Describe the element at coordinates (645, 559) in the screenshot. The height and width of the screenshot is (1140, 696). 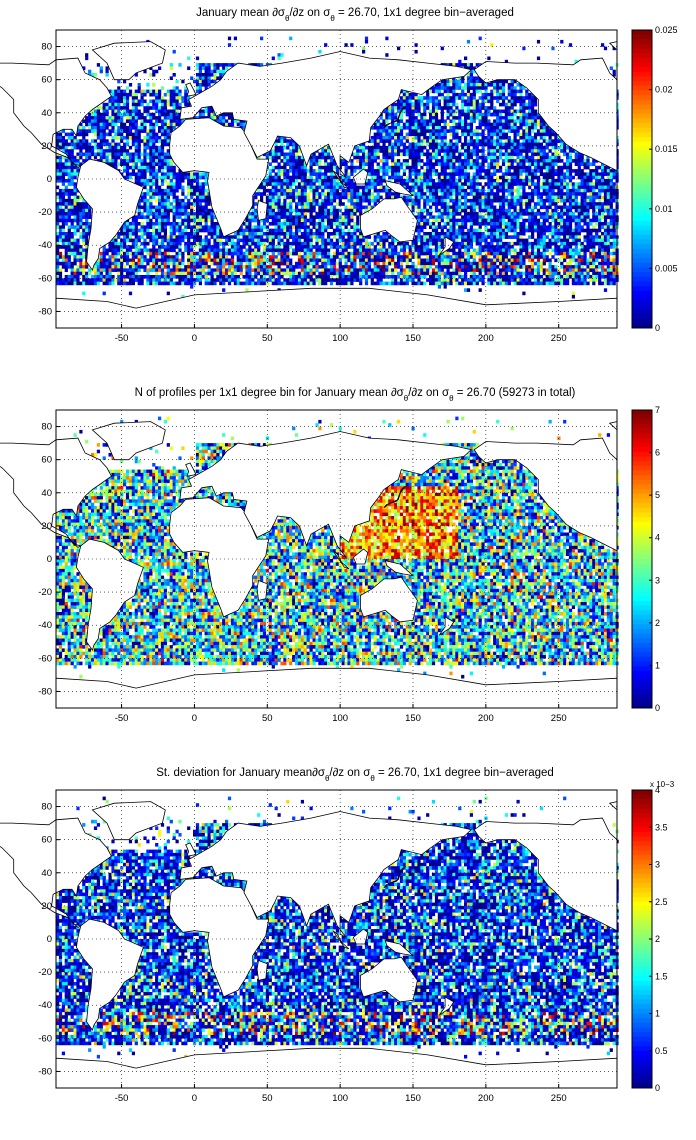
I see `colorbar: 7 6 5 4 3 2 1 0` at that location.